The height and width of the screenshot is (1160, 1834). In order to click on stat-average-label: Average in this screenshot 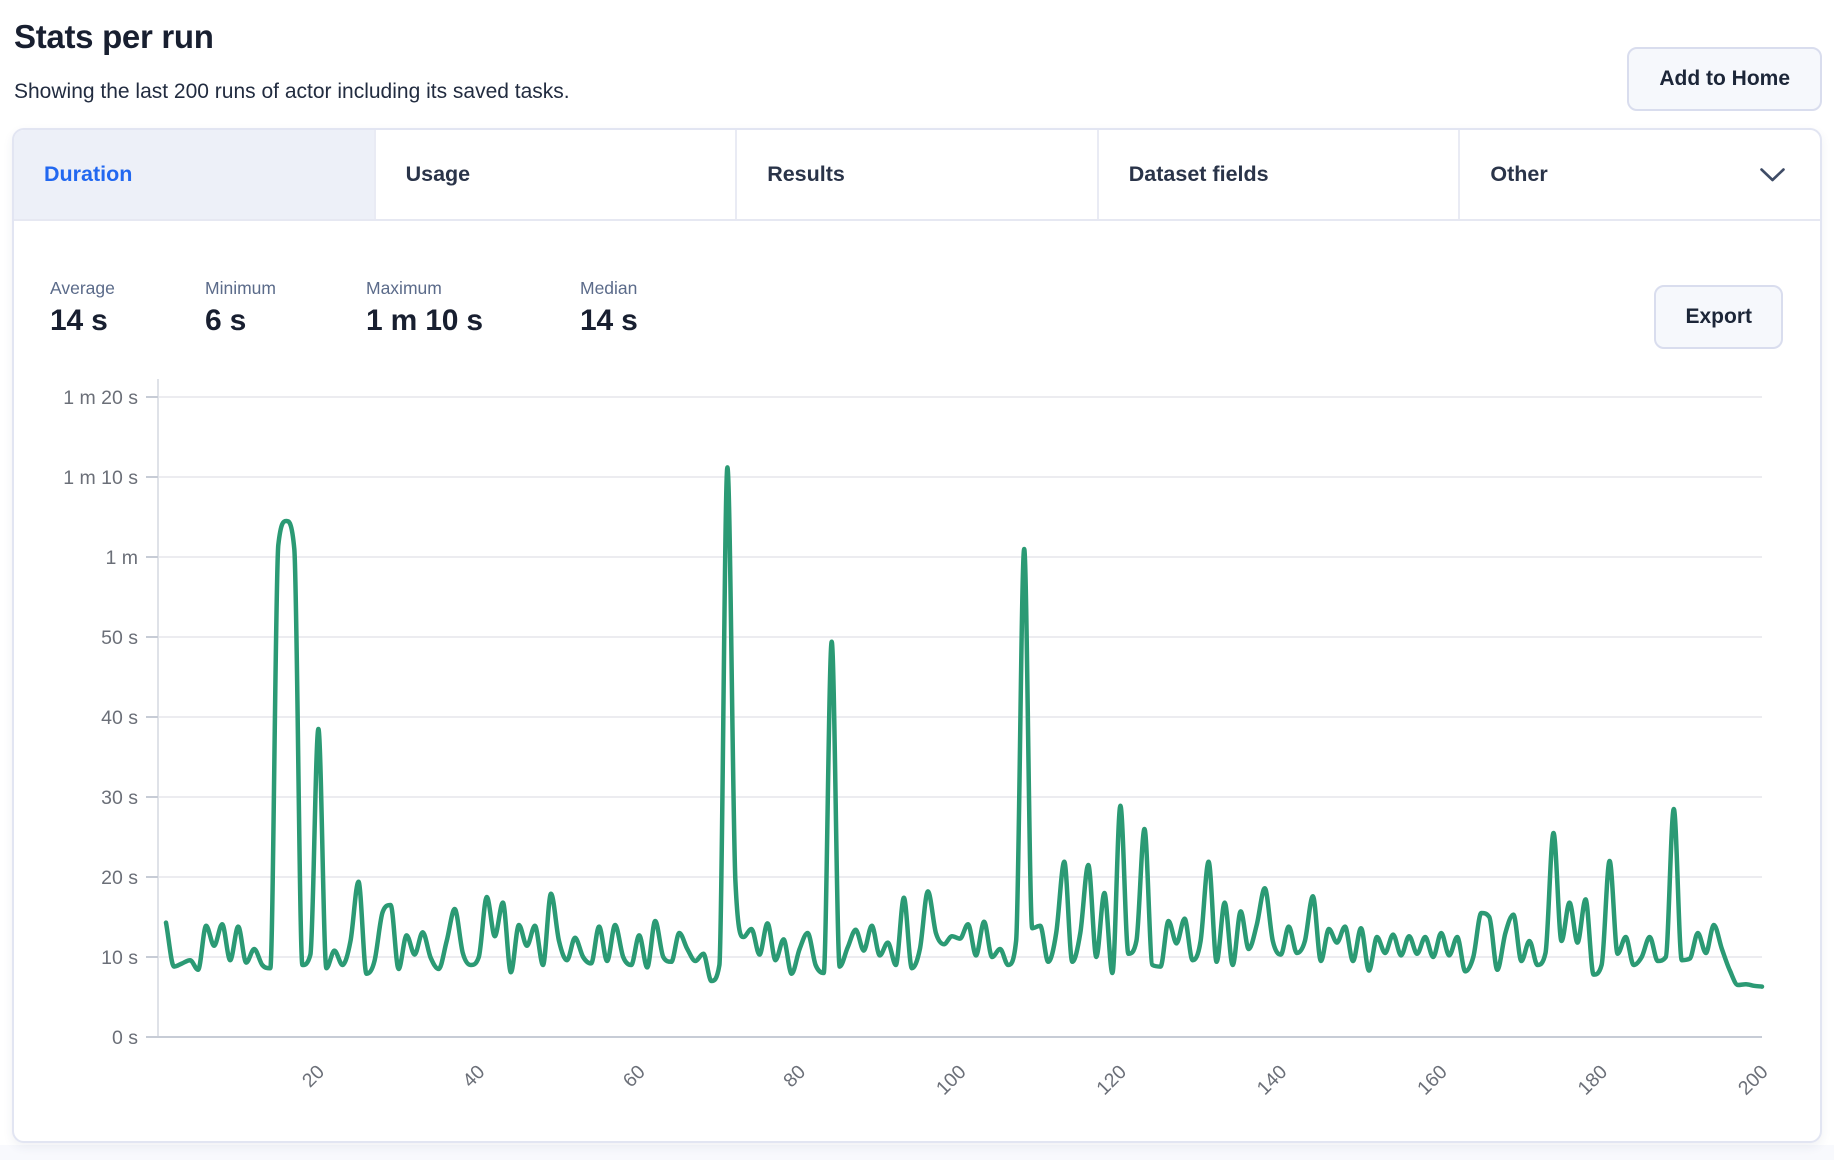, I will do `click(82, 288)`.